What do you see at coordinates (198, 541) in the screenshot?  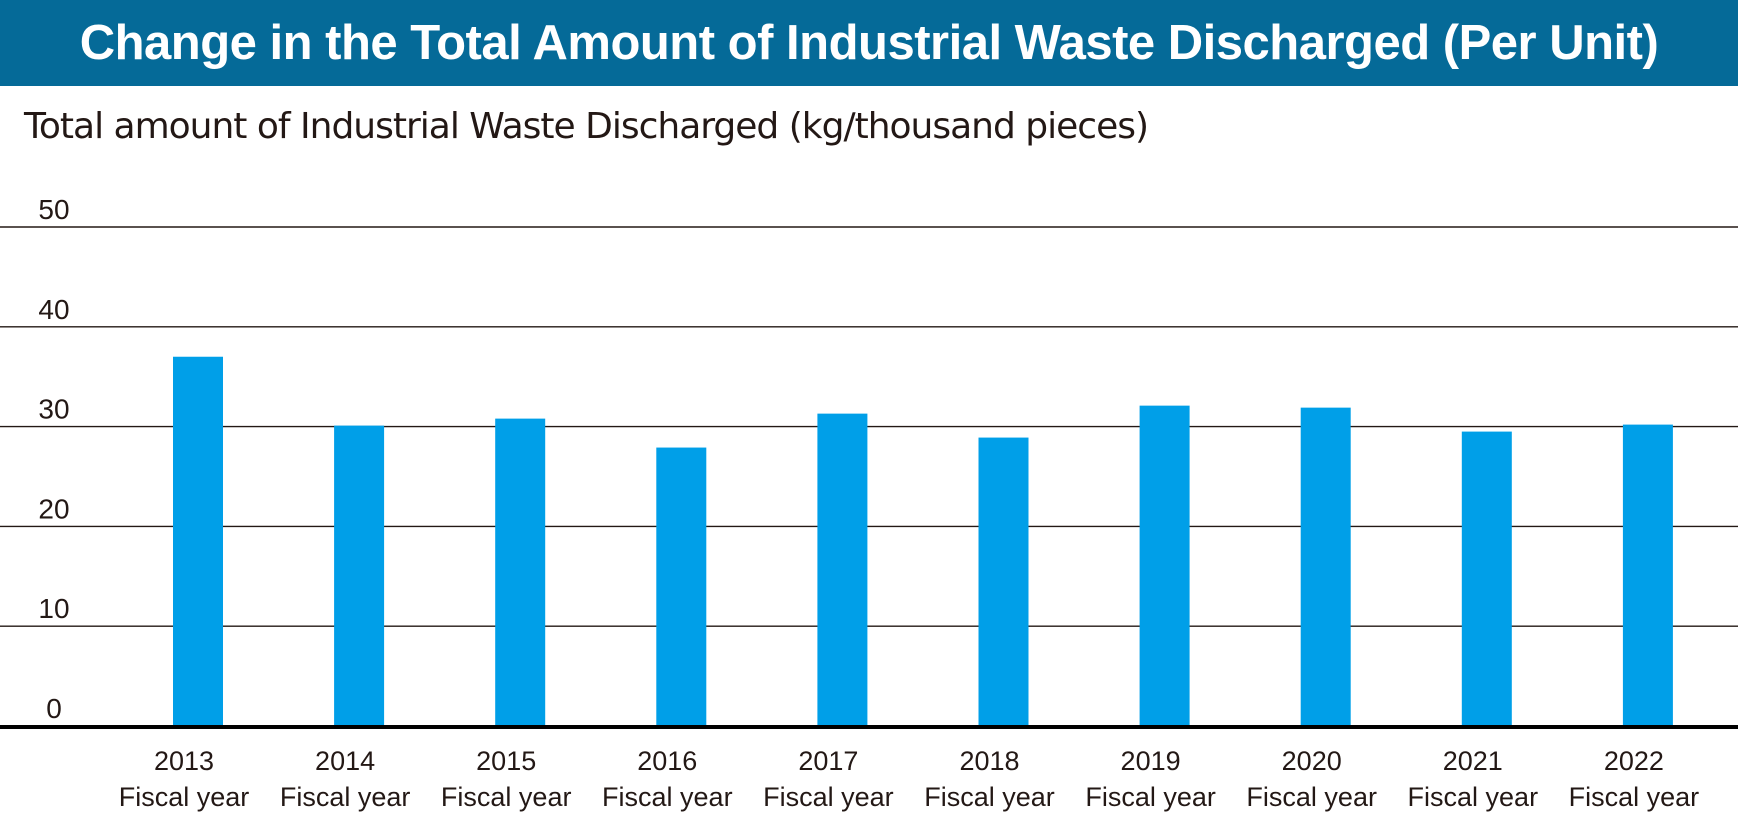 I see `bar-2013` at bounding box center [198, 541].